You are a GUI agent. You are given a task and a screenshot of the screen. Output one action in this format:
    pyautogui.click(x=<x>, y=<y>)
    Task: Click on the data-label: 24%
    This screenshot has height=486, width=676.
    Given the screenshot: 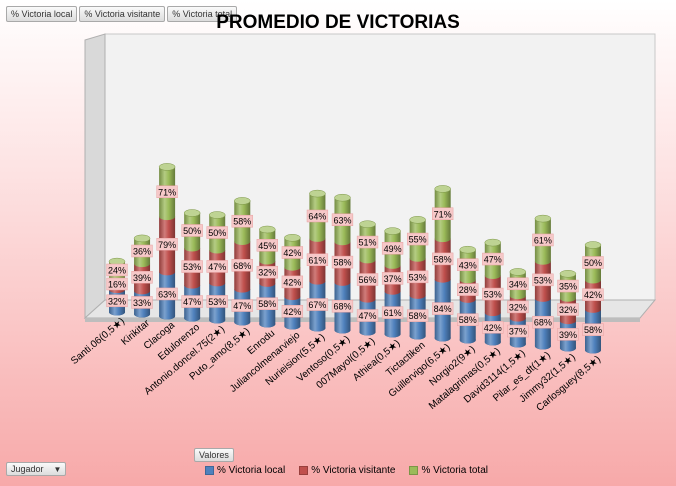 What is the action you would take?
    pyautogui.click(x=117, y=271)
    